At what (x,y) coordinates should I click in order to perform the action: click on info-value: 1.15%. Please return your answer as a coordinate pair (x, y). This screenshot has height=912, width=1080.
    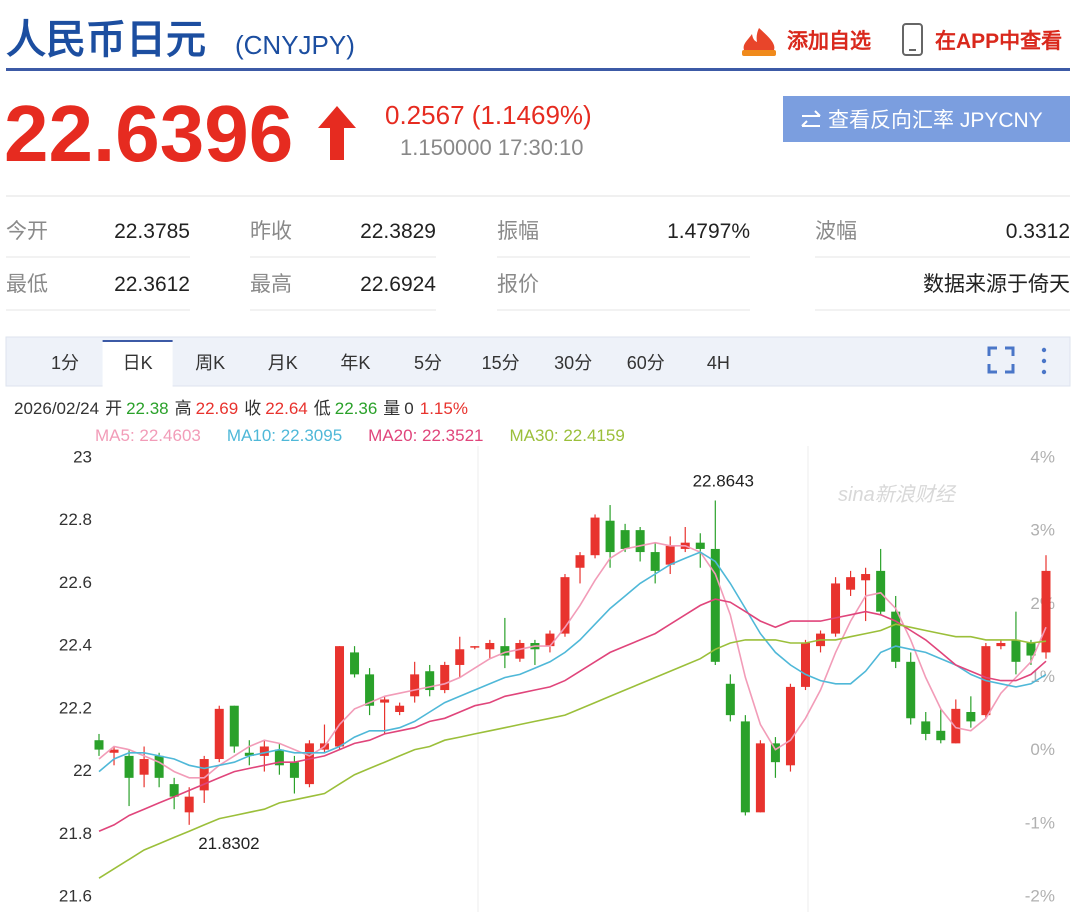
    Looking at the image, I should click on (444, 408).